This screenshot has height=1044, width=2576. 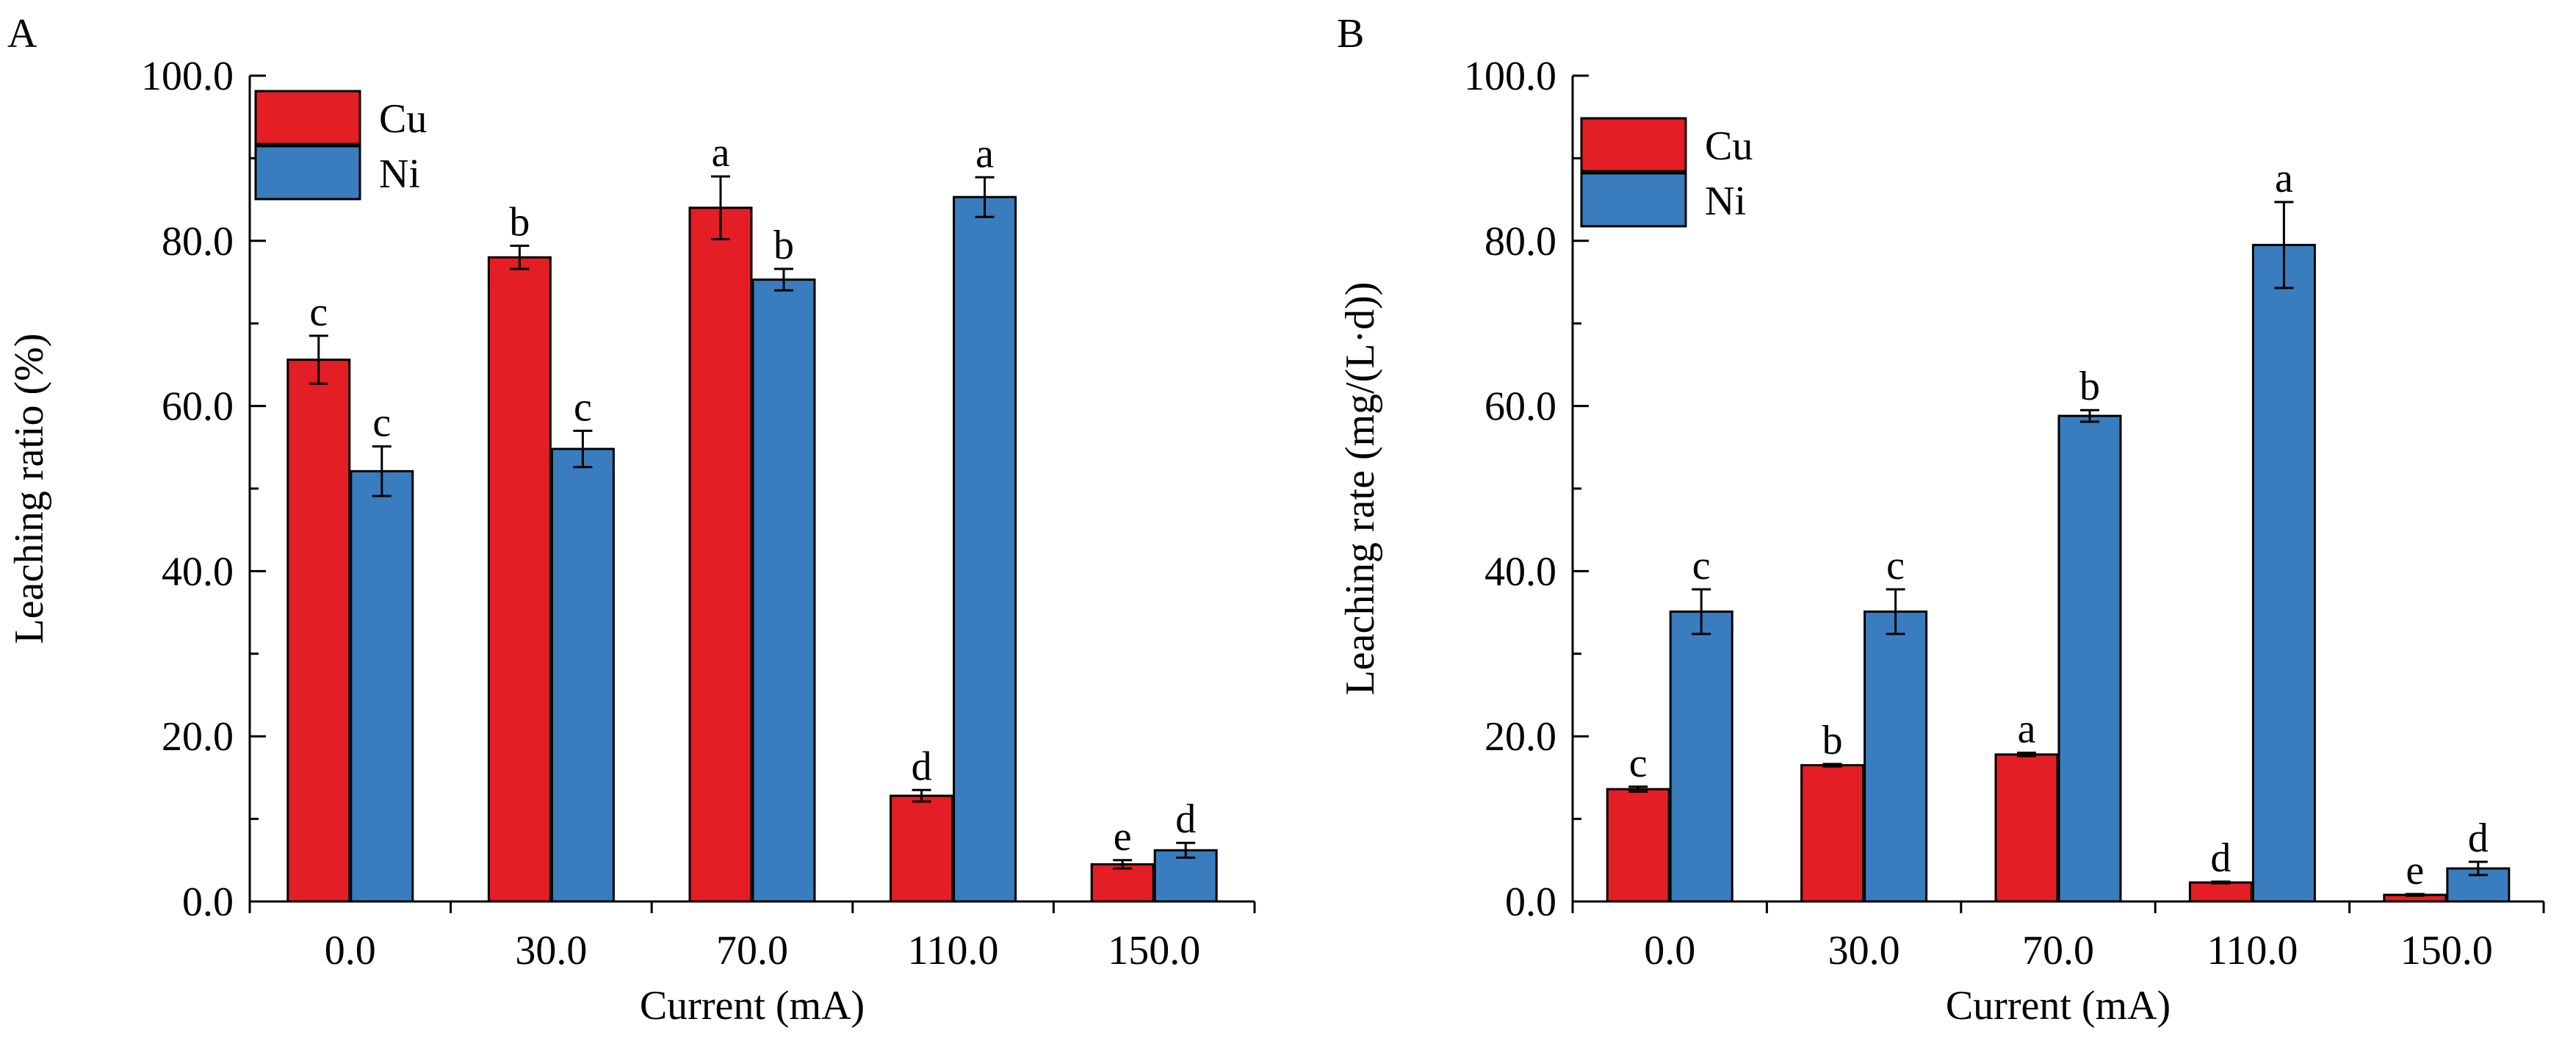 What do you see at coordinates (29, 489) in the screenshot?
I see `y-axis-title: Leaching ratio (%)` at bounding box center [29, 489].